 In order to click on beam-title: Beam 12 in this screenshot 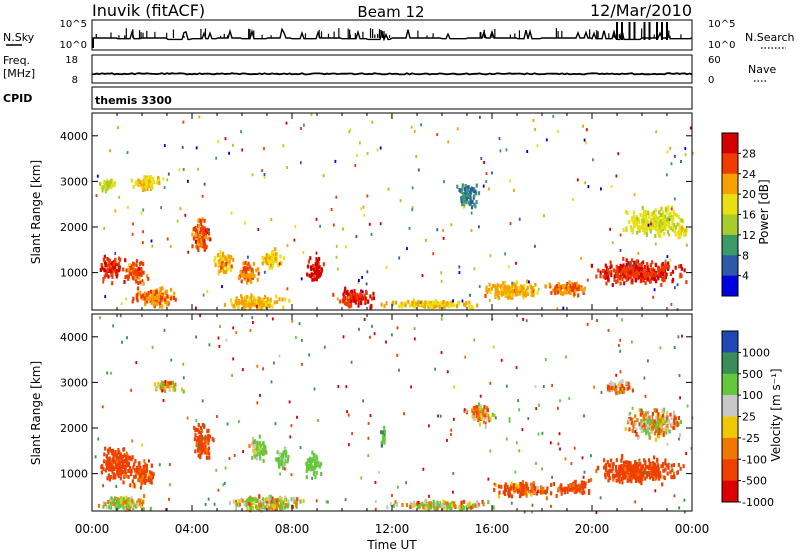, I will do `click(390, 12)`.